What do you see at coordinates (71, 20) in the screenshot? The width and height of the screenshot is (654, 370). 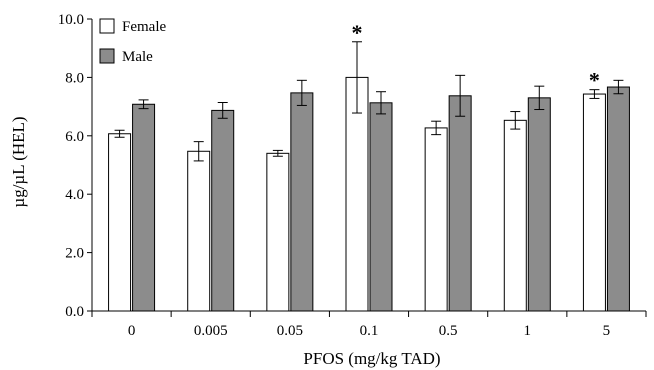 I see `y-tick-label: 10.0` at bounding box center [71, 20].